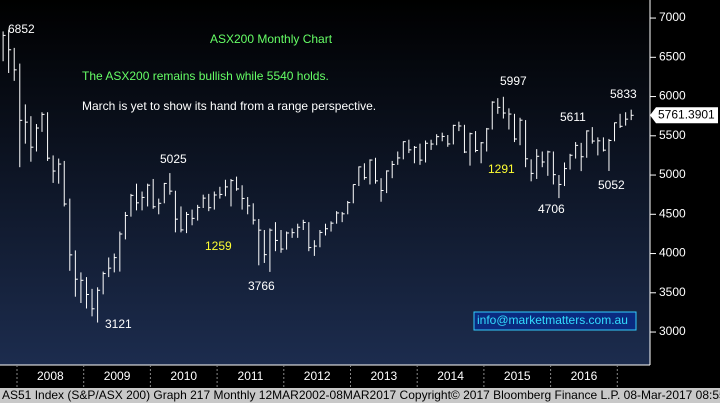  I want to click on y-tick-label: 7000, so click(672, 17).